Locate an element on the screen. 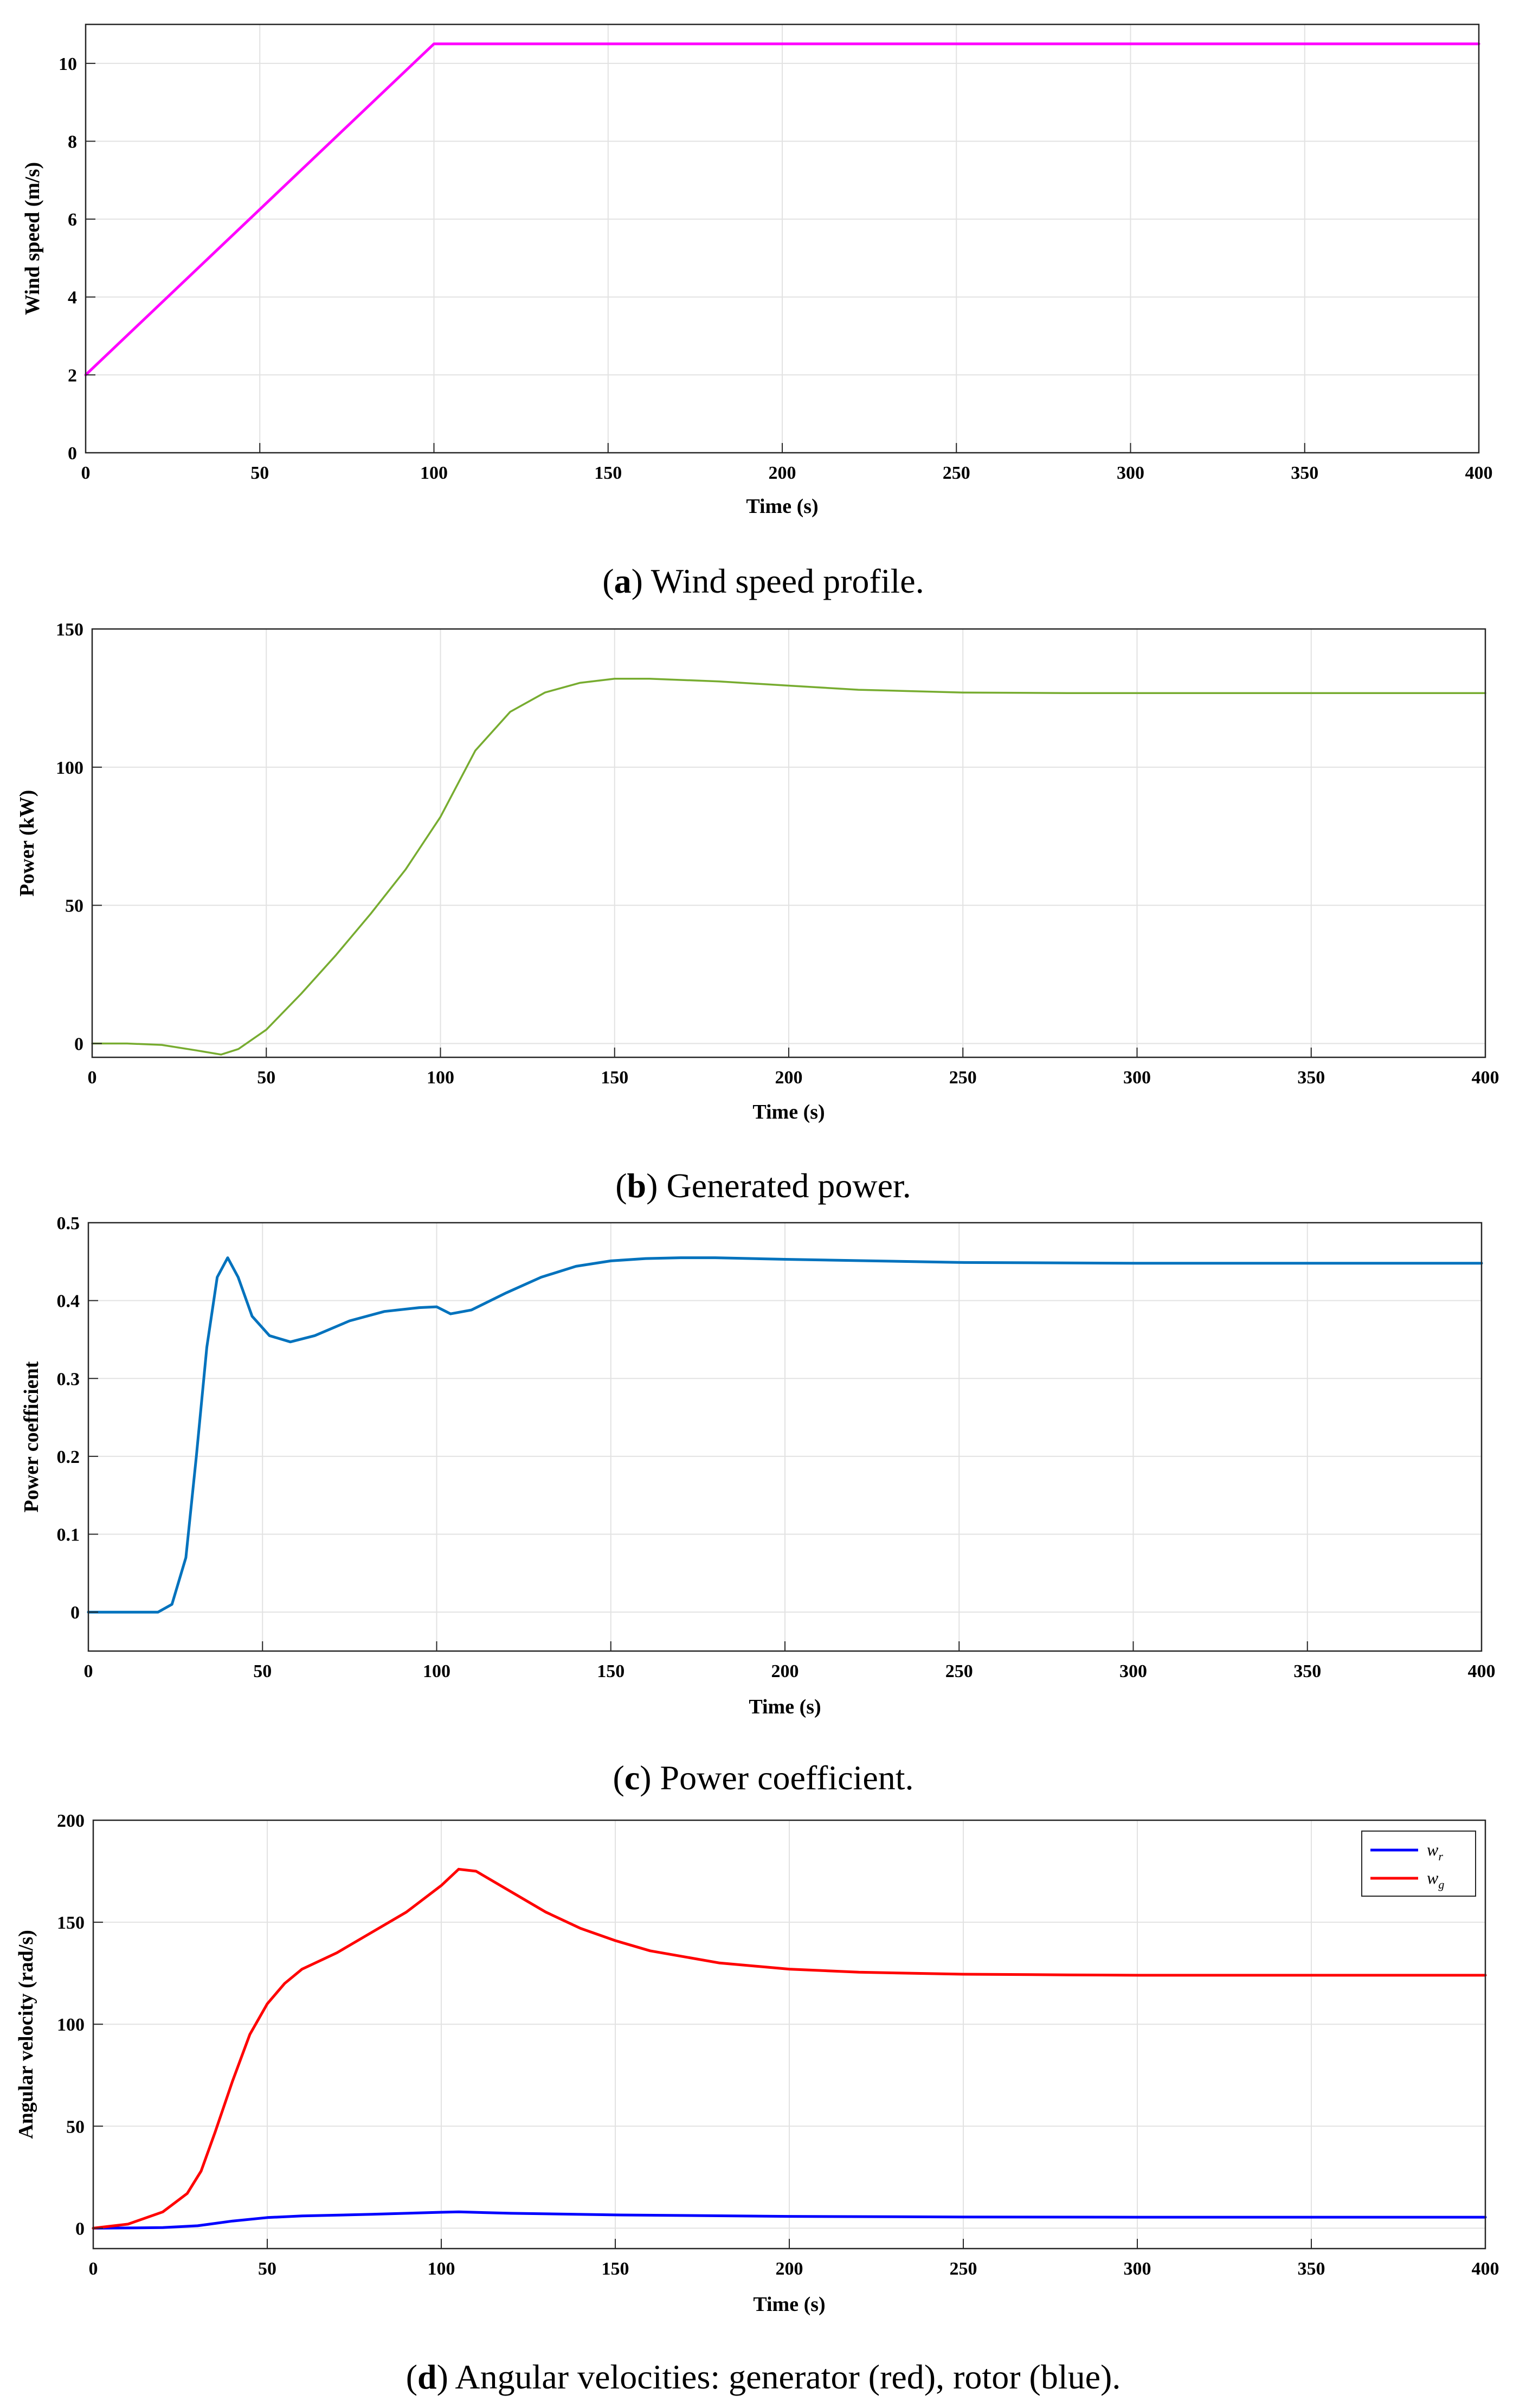  panel-c-xtick-label: 250 is located at coordinates (959, 1671).